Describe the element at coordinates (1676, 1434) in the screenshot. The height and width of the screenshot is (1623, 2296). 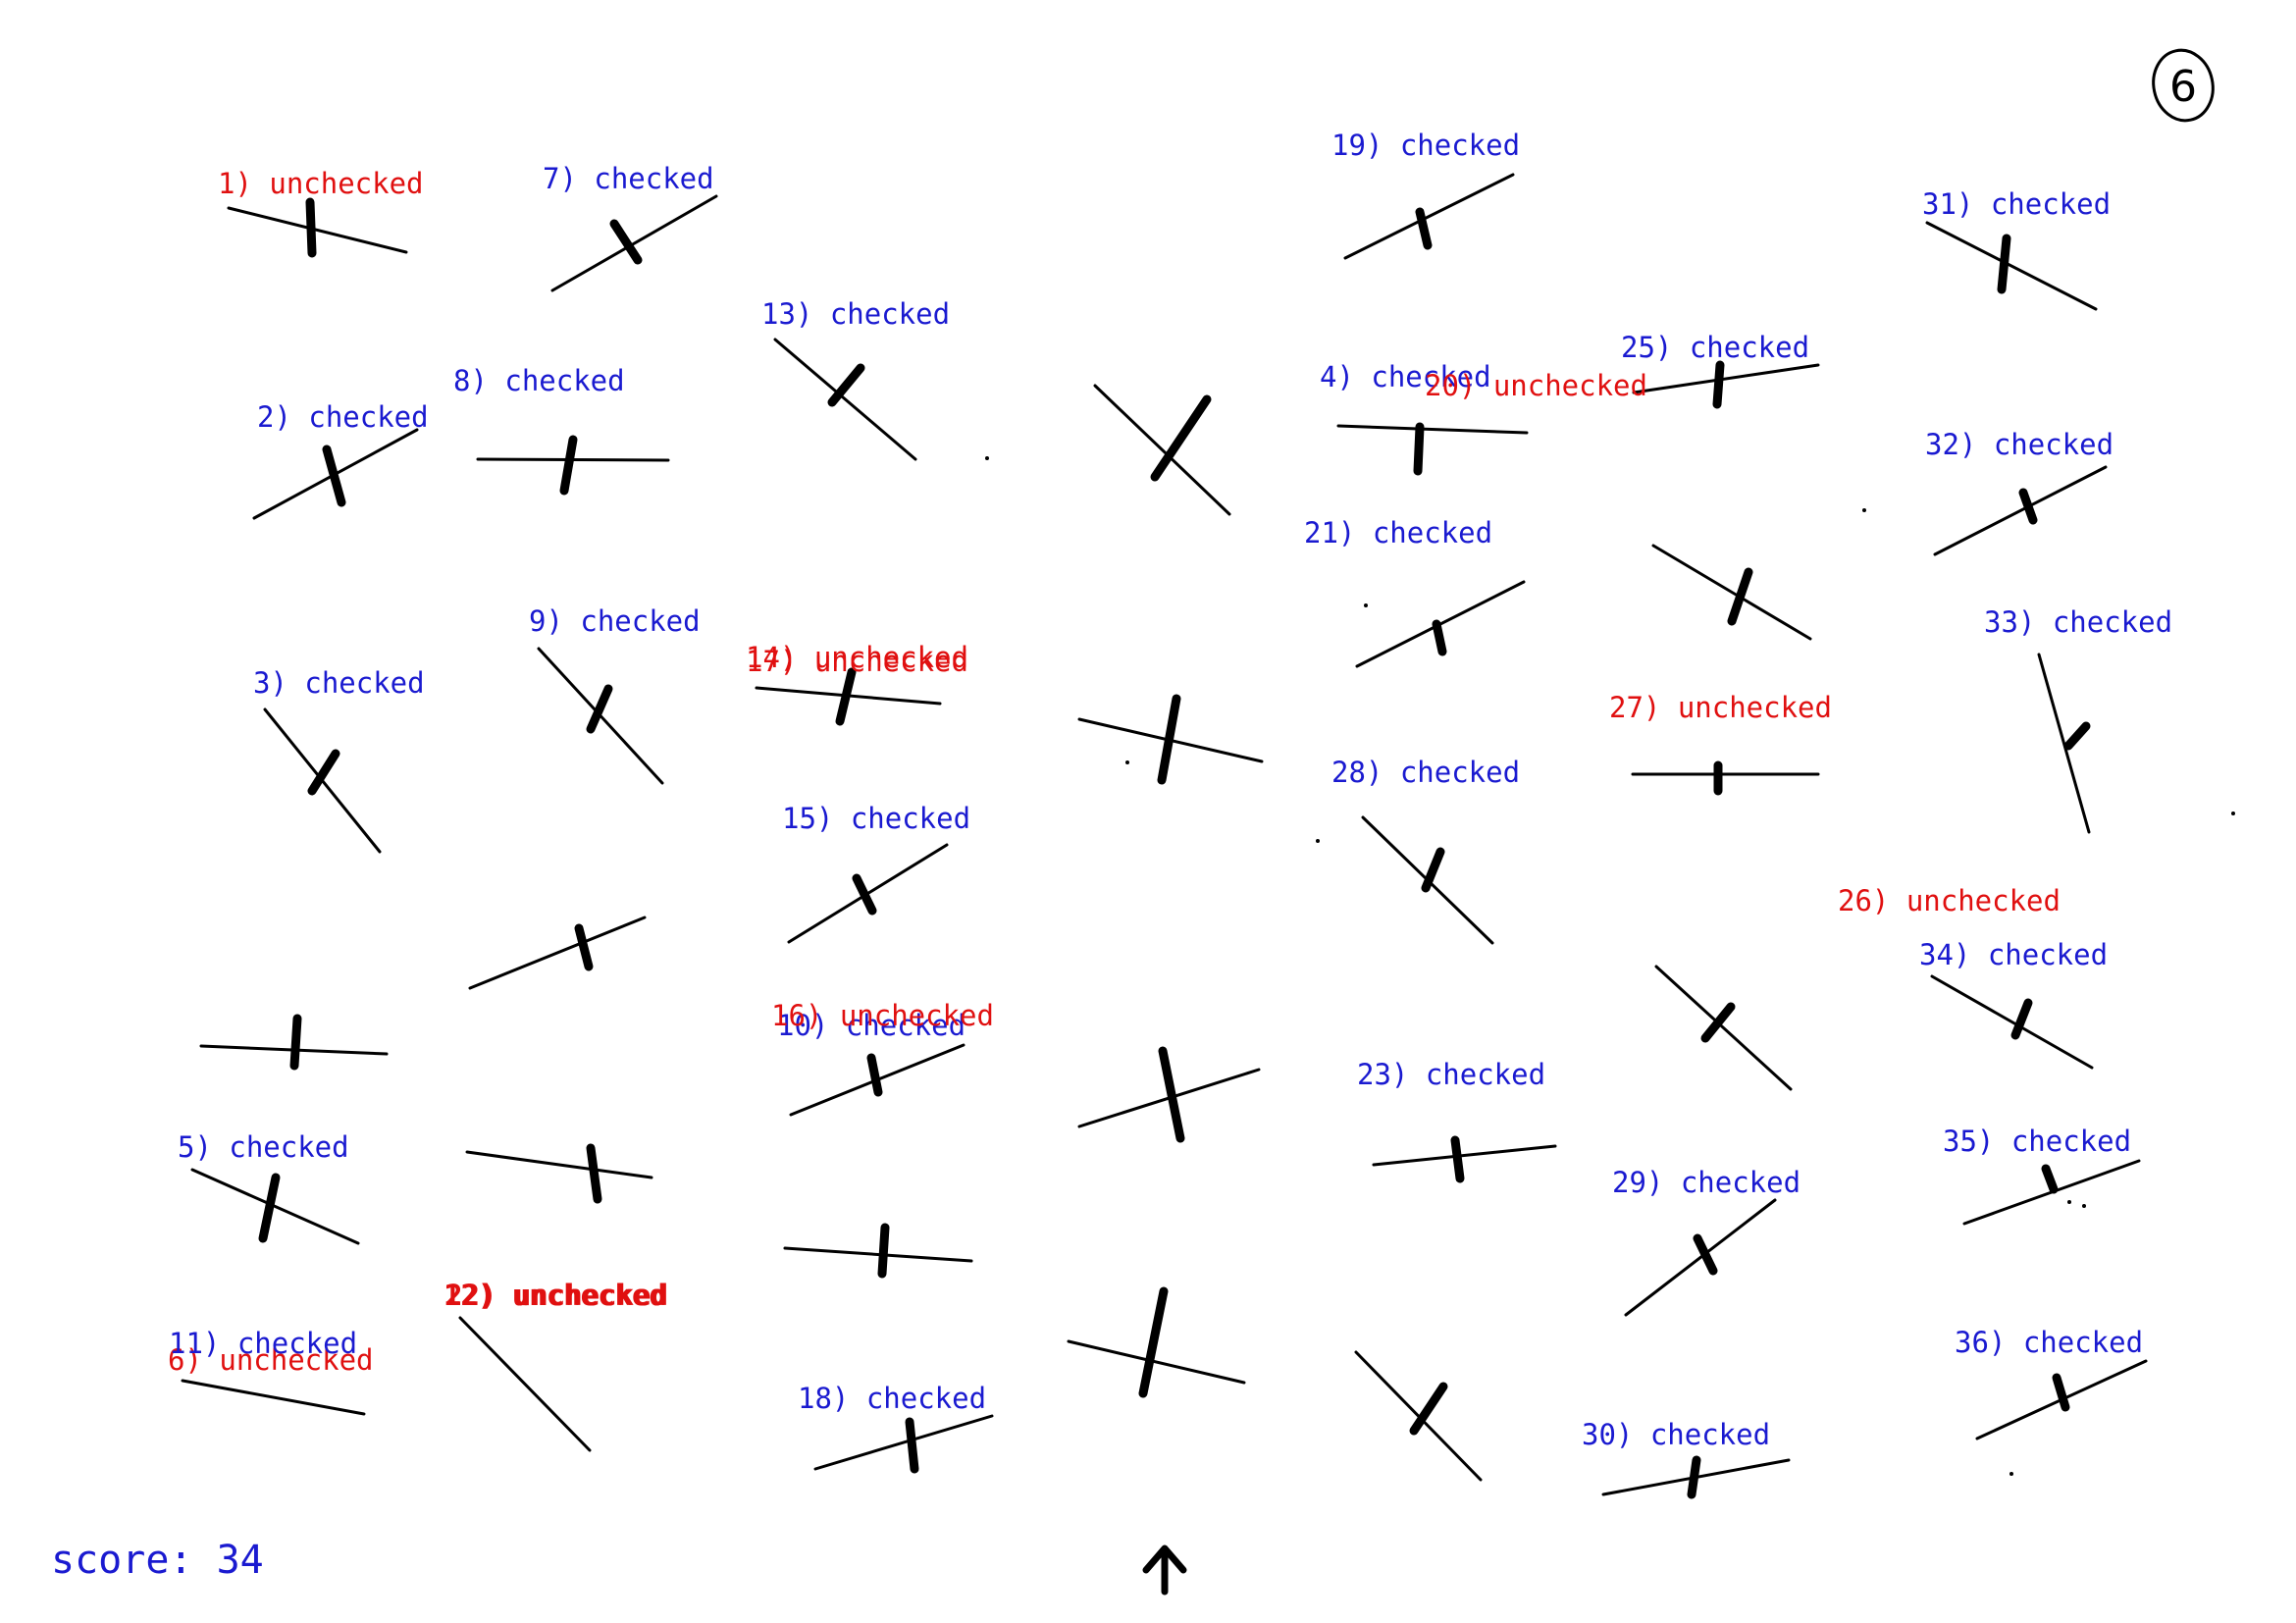
I see `stroke-label-30: 30) checked` at that location.